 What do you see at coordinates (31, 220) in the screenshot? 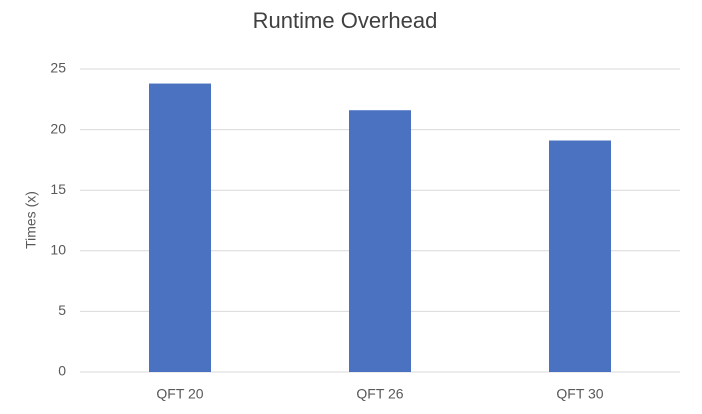
I see `y-axis-label: Times (x)` at bounding box center [31, 220].